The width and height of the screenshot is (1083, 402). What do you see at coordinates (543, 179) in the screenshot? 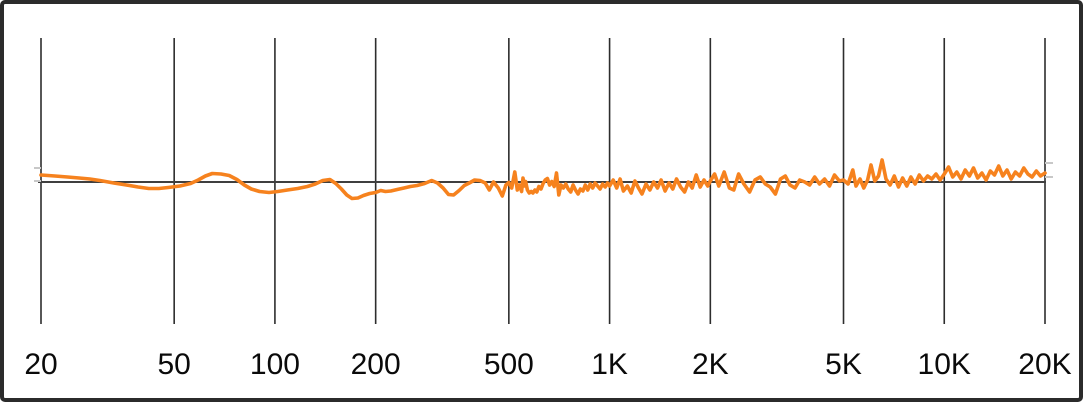
I see `response-curve` at bounding box center [543, 179].